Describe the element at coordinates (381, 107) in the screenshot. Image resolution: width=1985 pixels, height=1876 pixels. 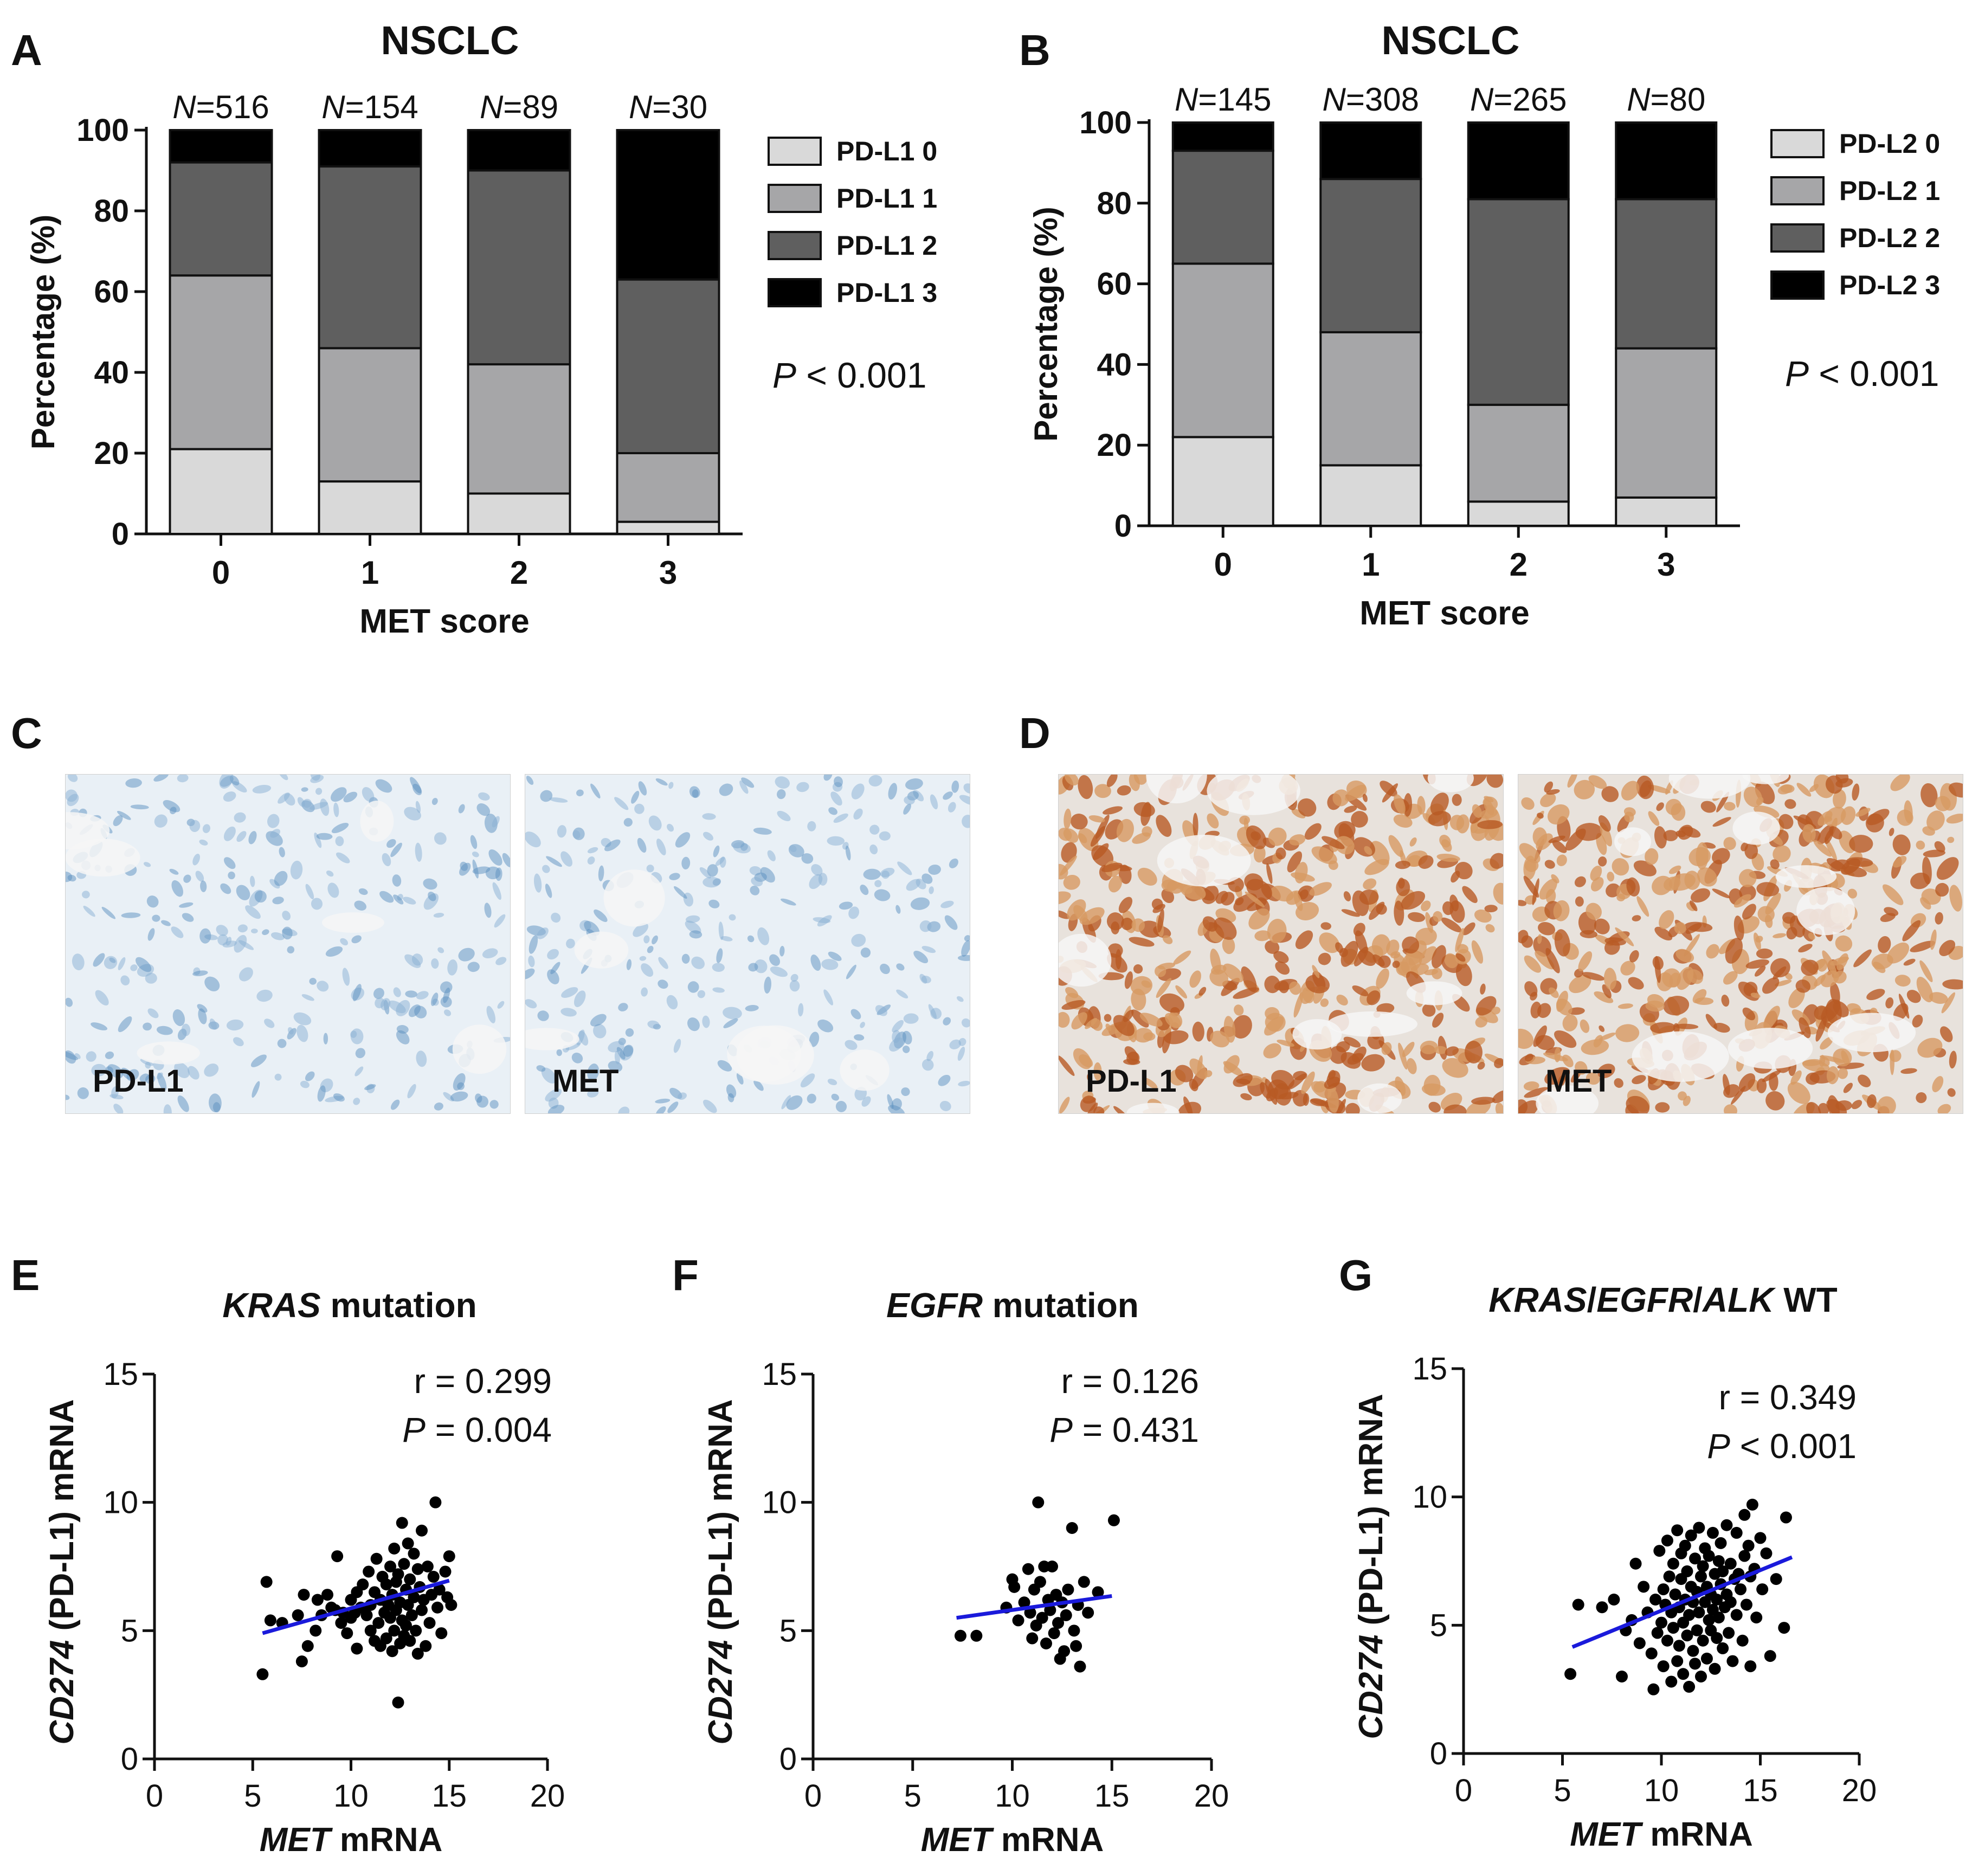
I see `n-label-part-1: =154` at that location.